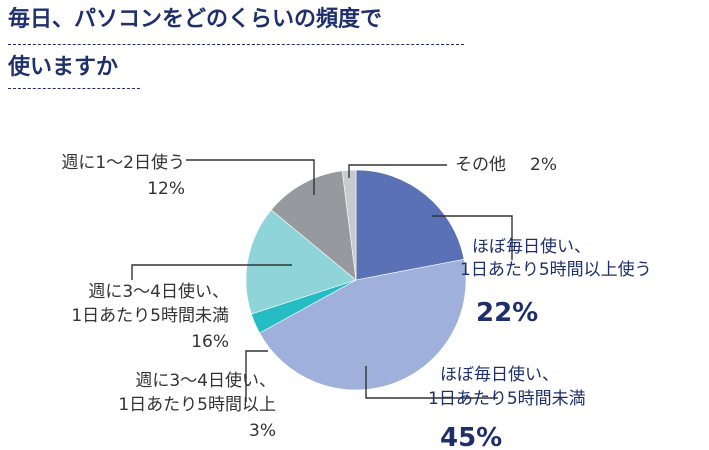 The height and width of the screenshot is (450, 709). I want to click on slice-label-0-line-1: 1日あたり5時間以上使う, so click(556, 269).